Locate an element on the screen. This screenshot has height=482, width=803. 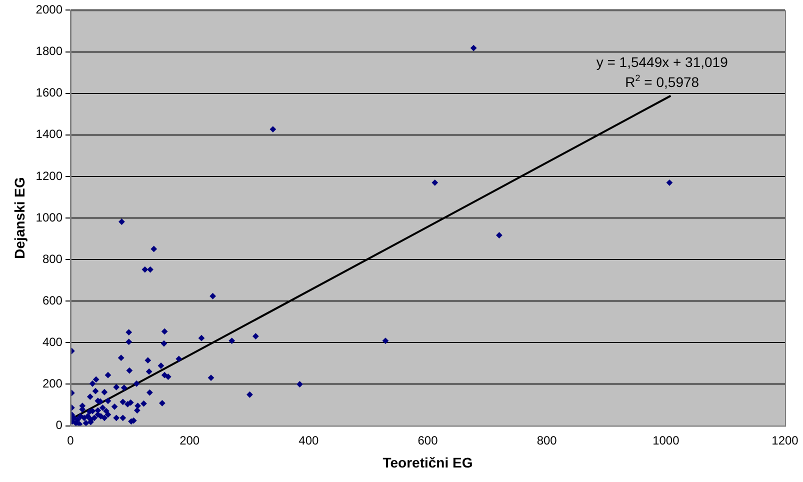
x-tick-label: 200 is located at coordinates (190, 440).